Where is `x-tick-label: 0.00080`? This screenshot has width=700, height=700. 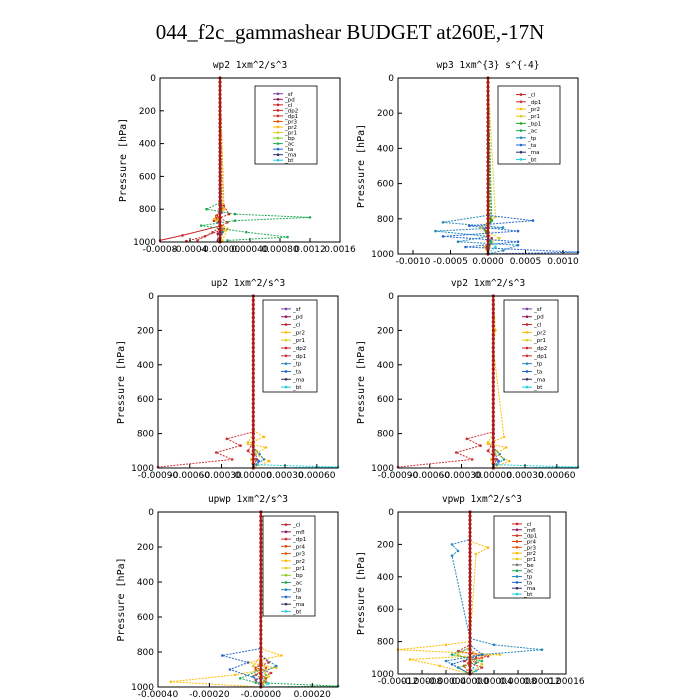 x-tick-label: 0.00080 is located at coordinates (279, 250).